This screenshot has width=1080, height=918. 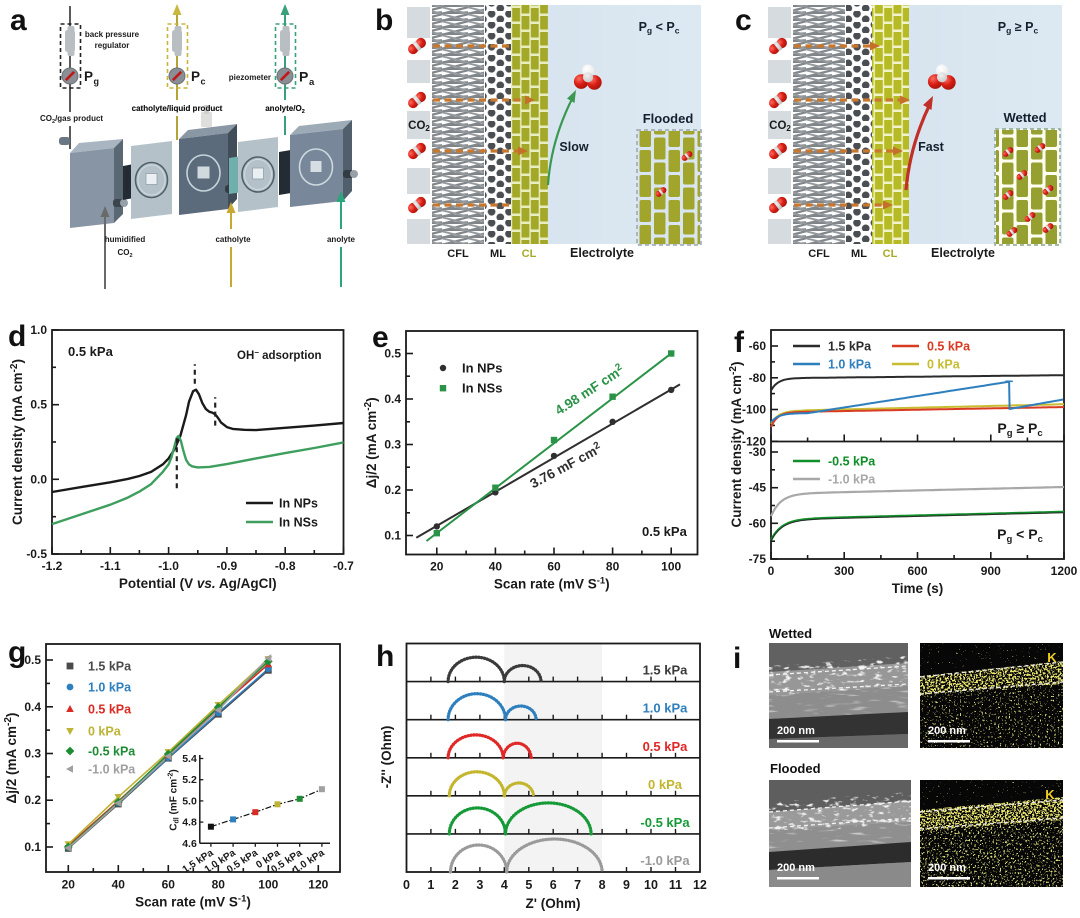 What do you see at coordinates (758, 452) in the screenshot?
I see `svg-text: -30` at bounding box center [758, 452].